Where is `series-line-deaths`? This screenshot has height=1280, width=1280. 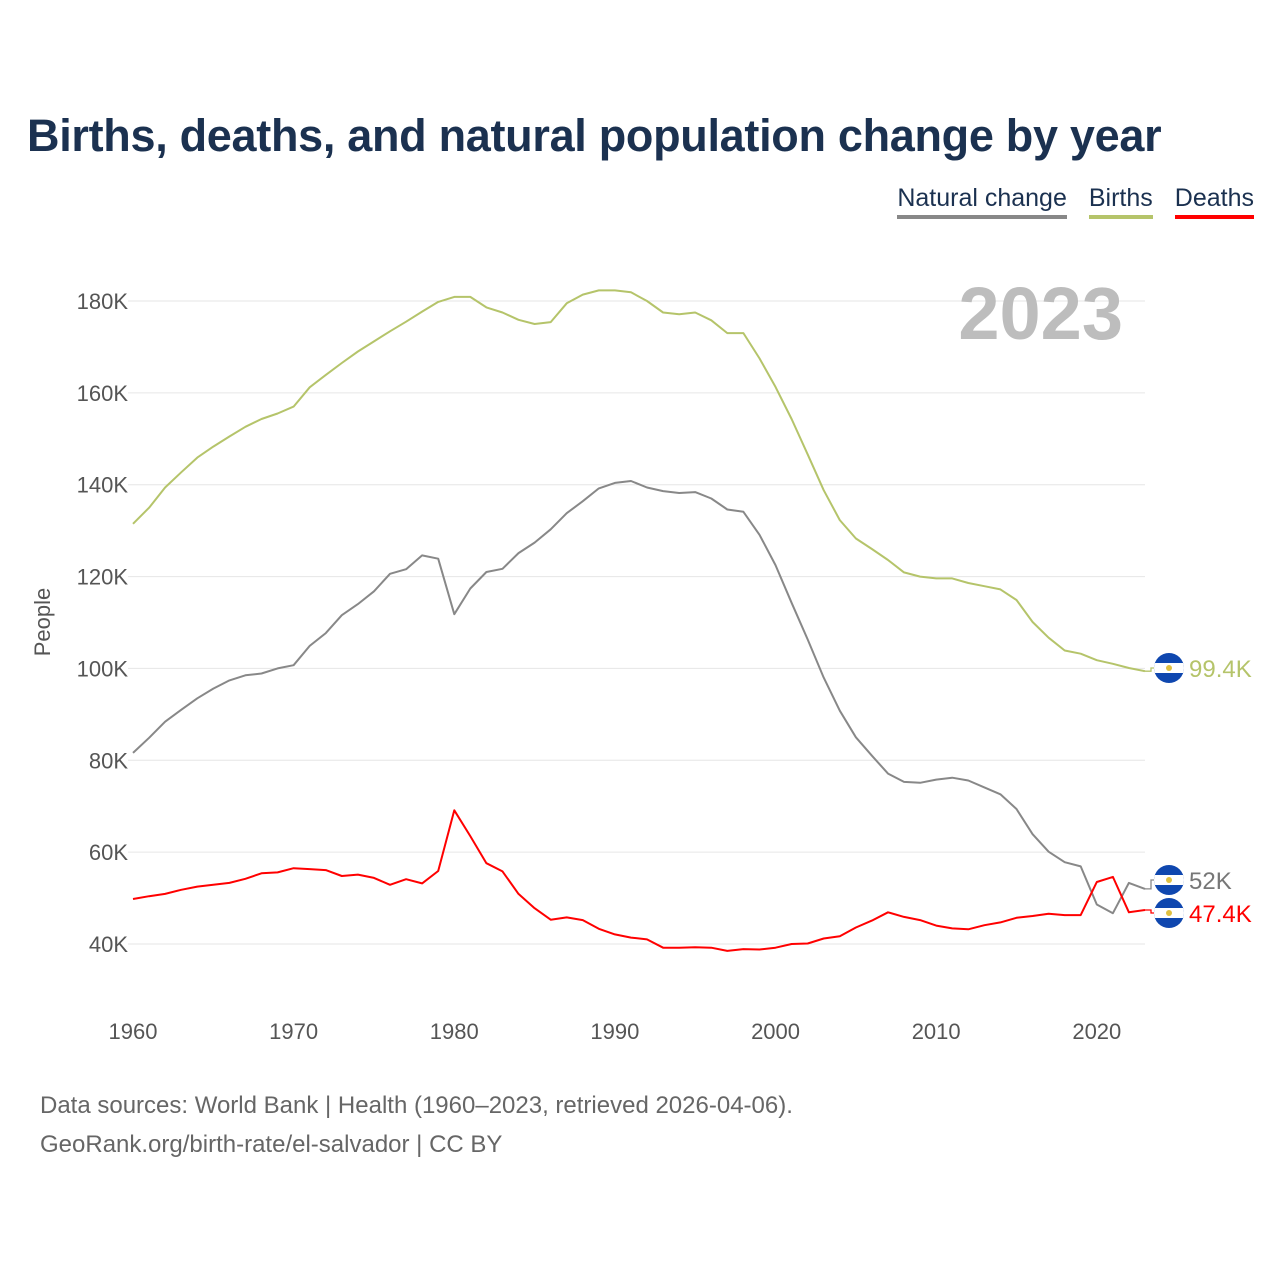
series-line-deaths is located at coordinates (639, 880).